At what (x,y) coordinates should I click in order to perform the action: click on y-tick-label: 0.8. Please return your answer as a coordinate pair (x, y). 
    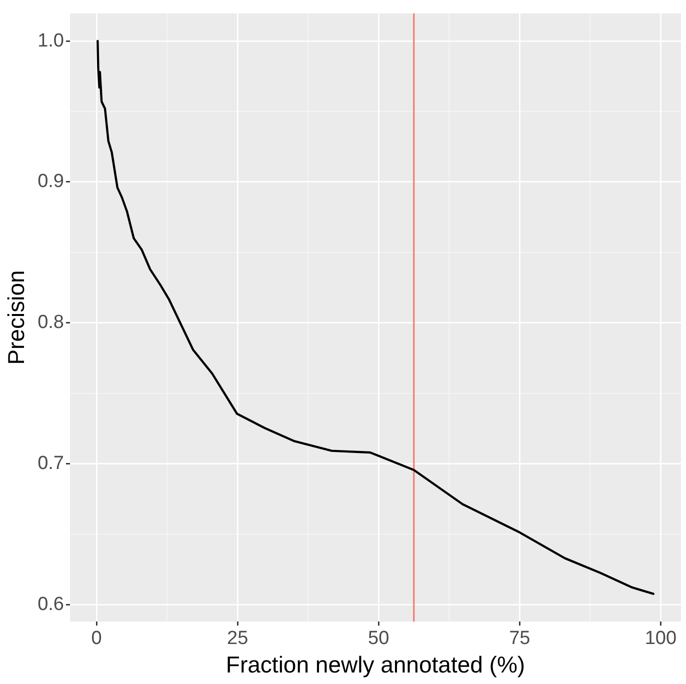
    Looking at the image, I should click on (51, 323).